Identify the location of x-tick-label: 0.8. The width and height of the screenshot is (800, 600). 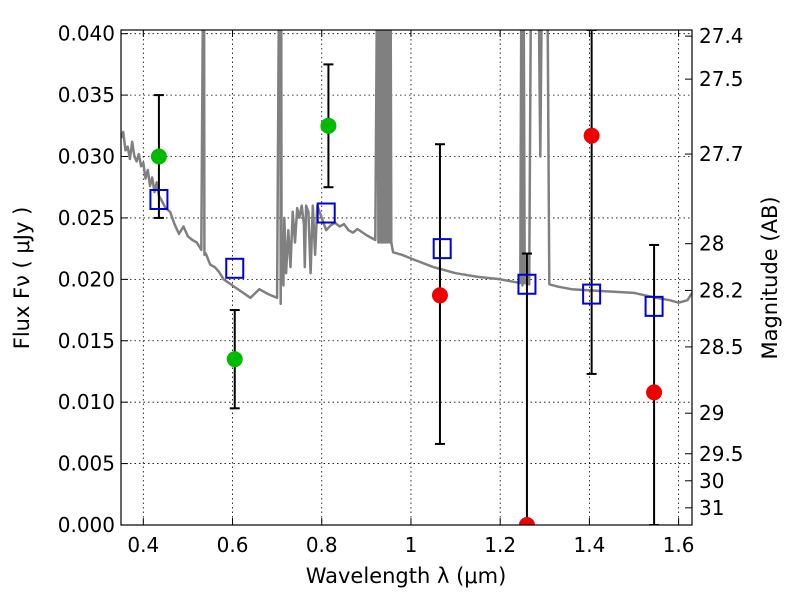
(322, 545).